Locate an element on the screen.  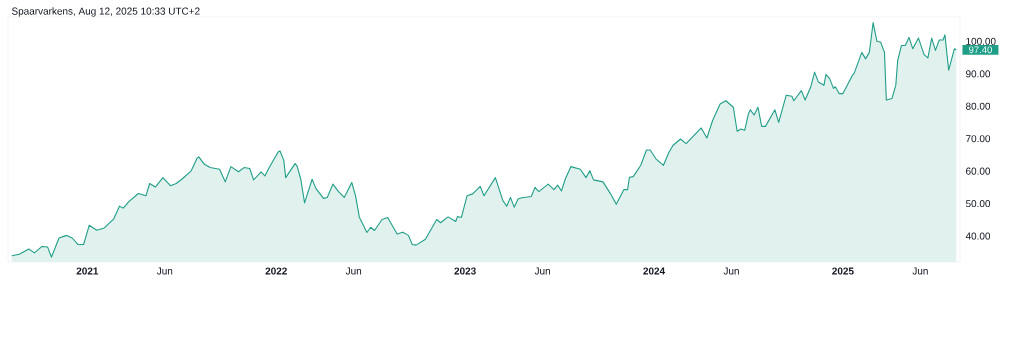
x-tick-label: 2021 is located at coordinates (87, 271).